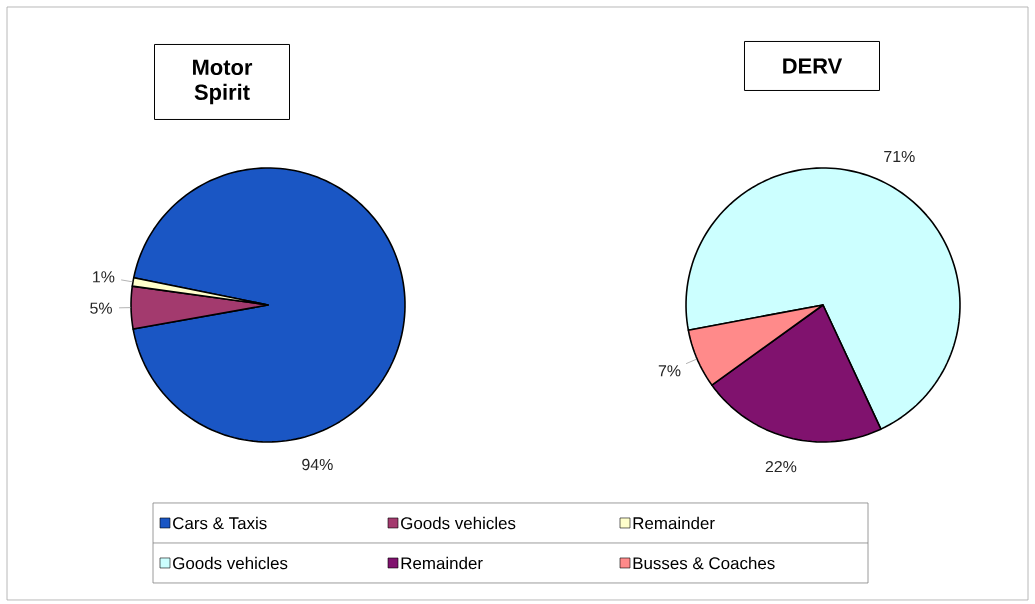  I want to click on data-label: 71%, so click(899, 156).